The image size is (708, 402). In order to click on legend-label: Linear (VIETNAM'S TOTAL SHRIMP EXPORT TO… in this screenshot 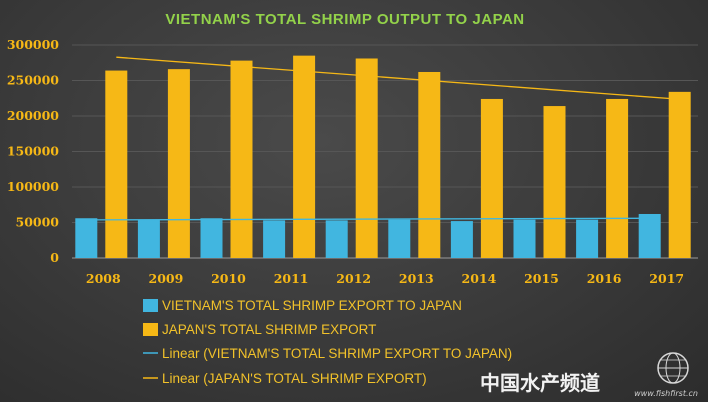, I will do `click(337, 353)`.